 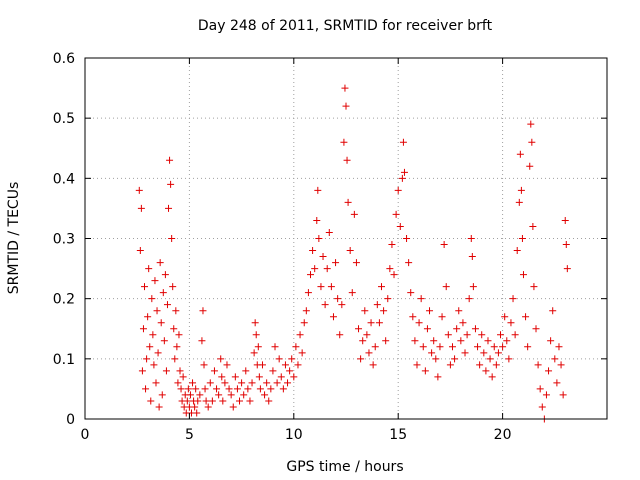 What do you see at coordinates (64, 59) in the screenshot?
I see `y-tick-label: 0.6` at bounding box center [64, 59].